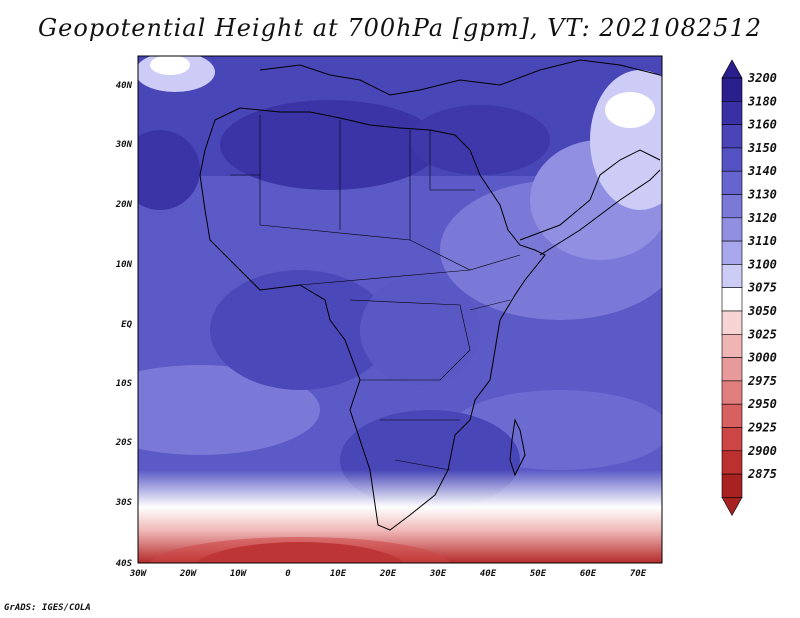  Describe the element at coordinates (762, 428) in the screenshot. I see `colorbar-label: 2925` at that location.